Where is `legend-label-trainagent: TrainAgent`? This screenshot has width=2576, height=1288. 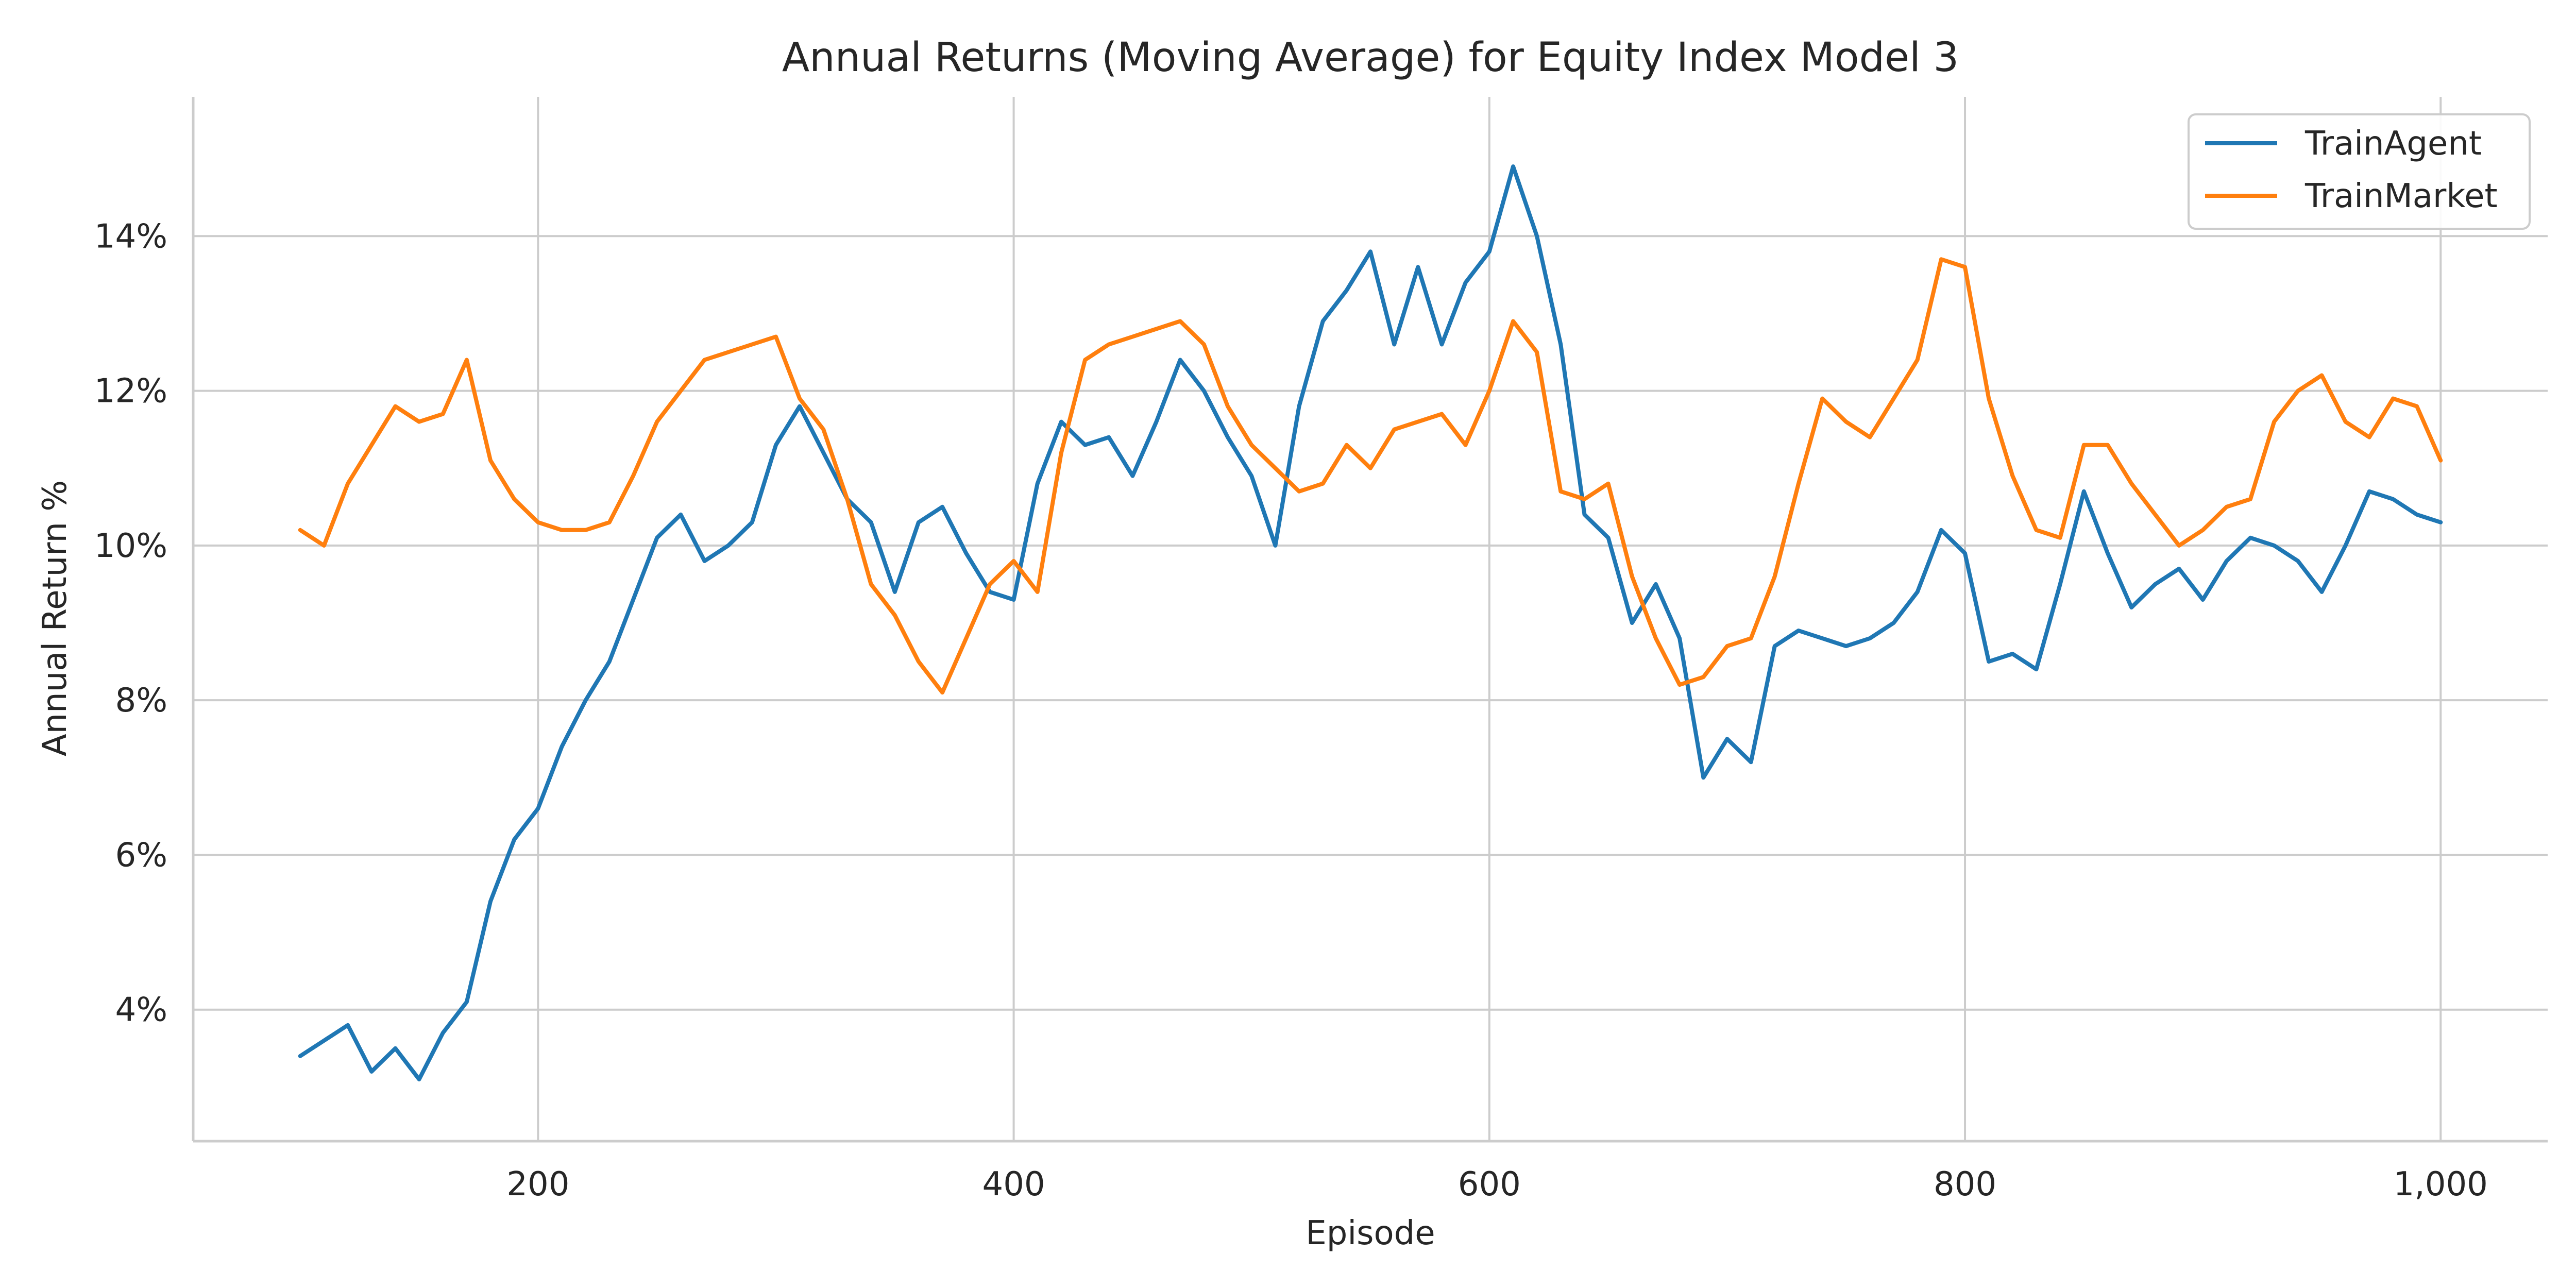 legend-label-trainagent: TrainAgent is located at coordinates (2393, 144).